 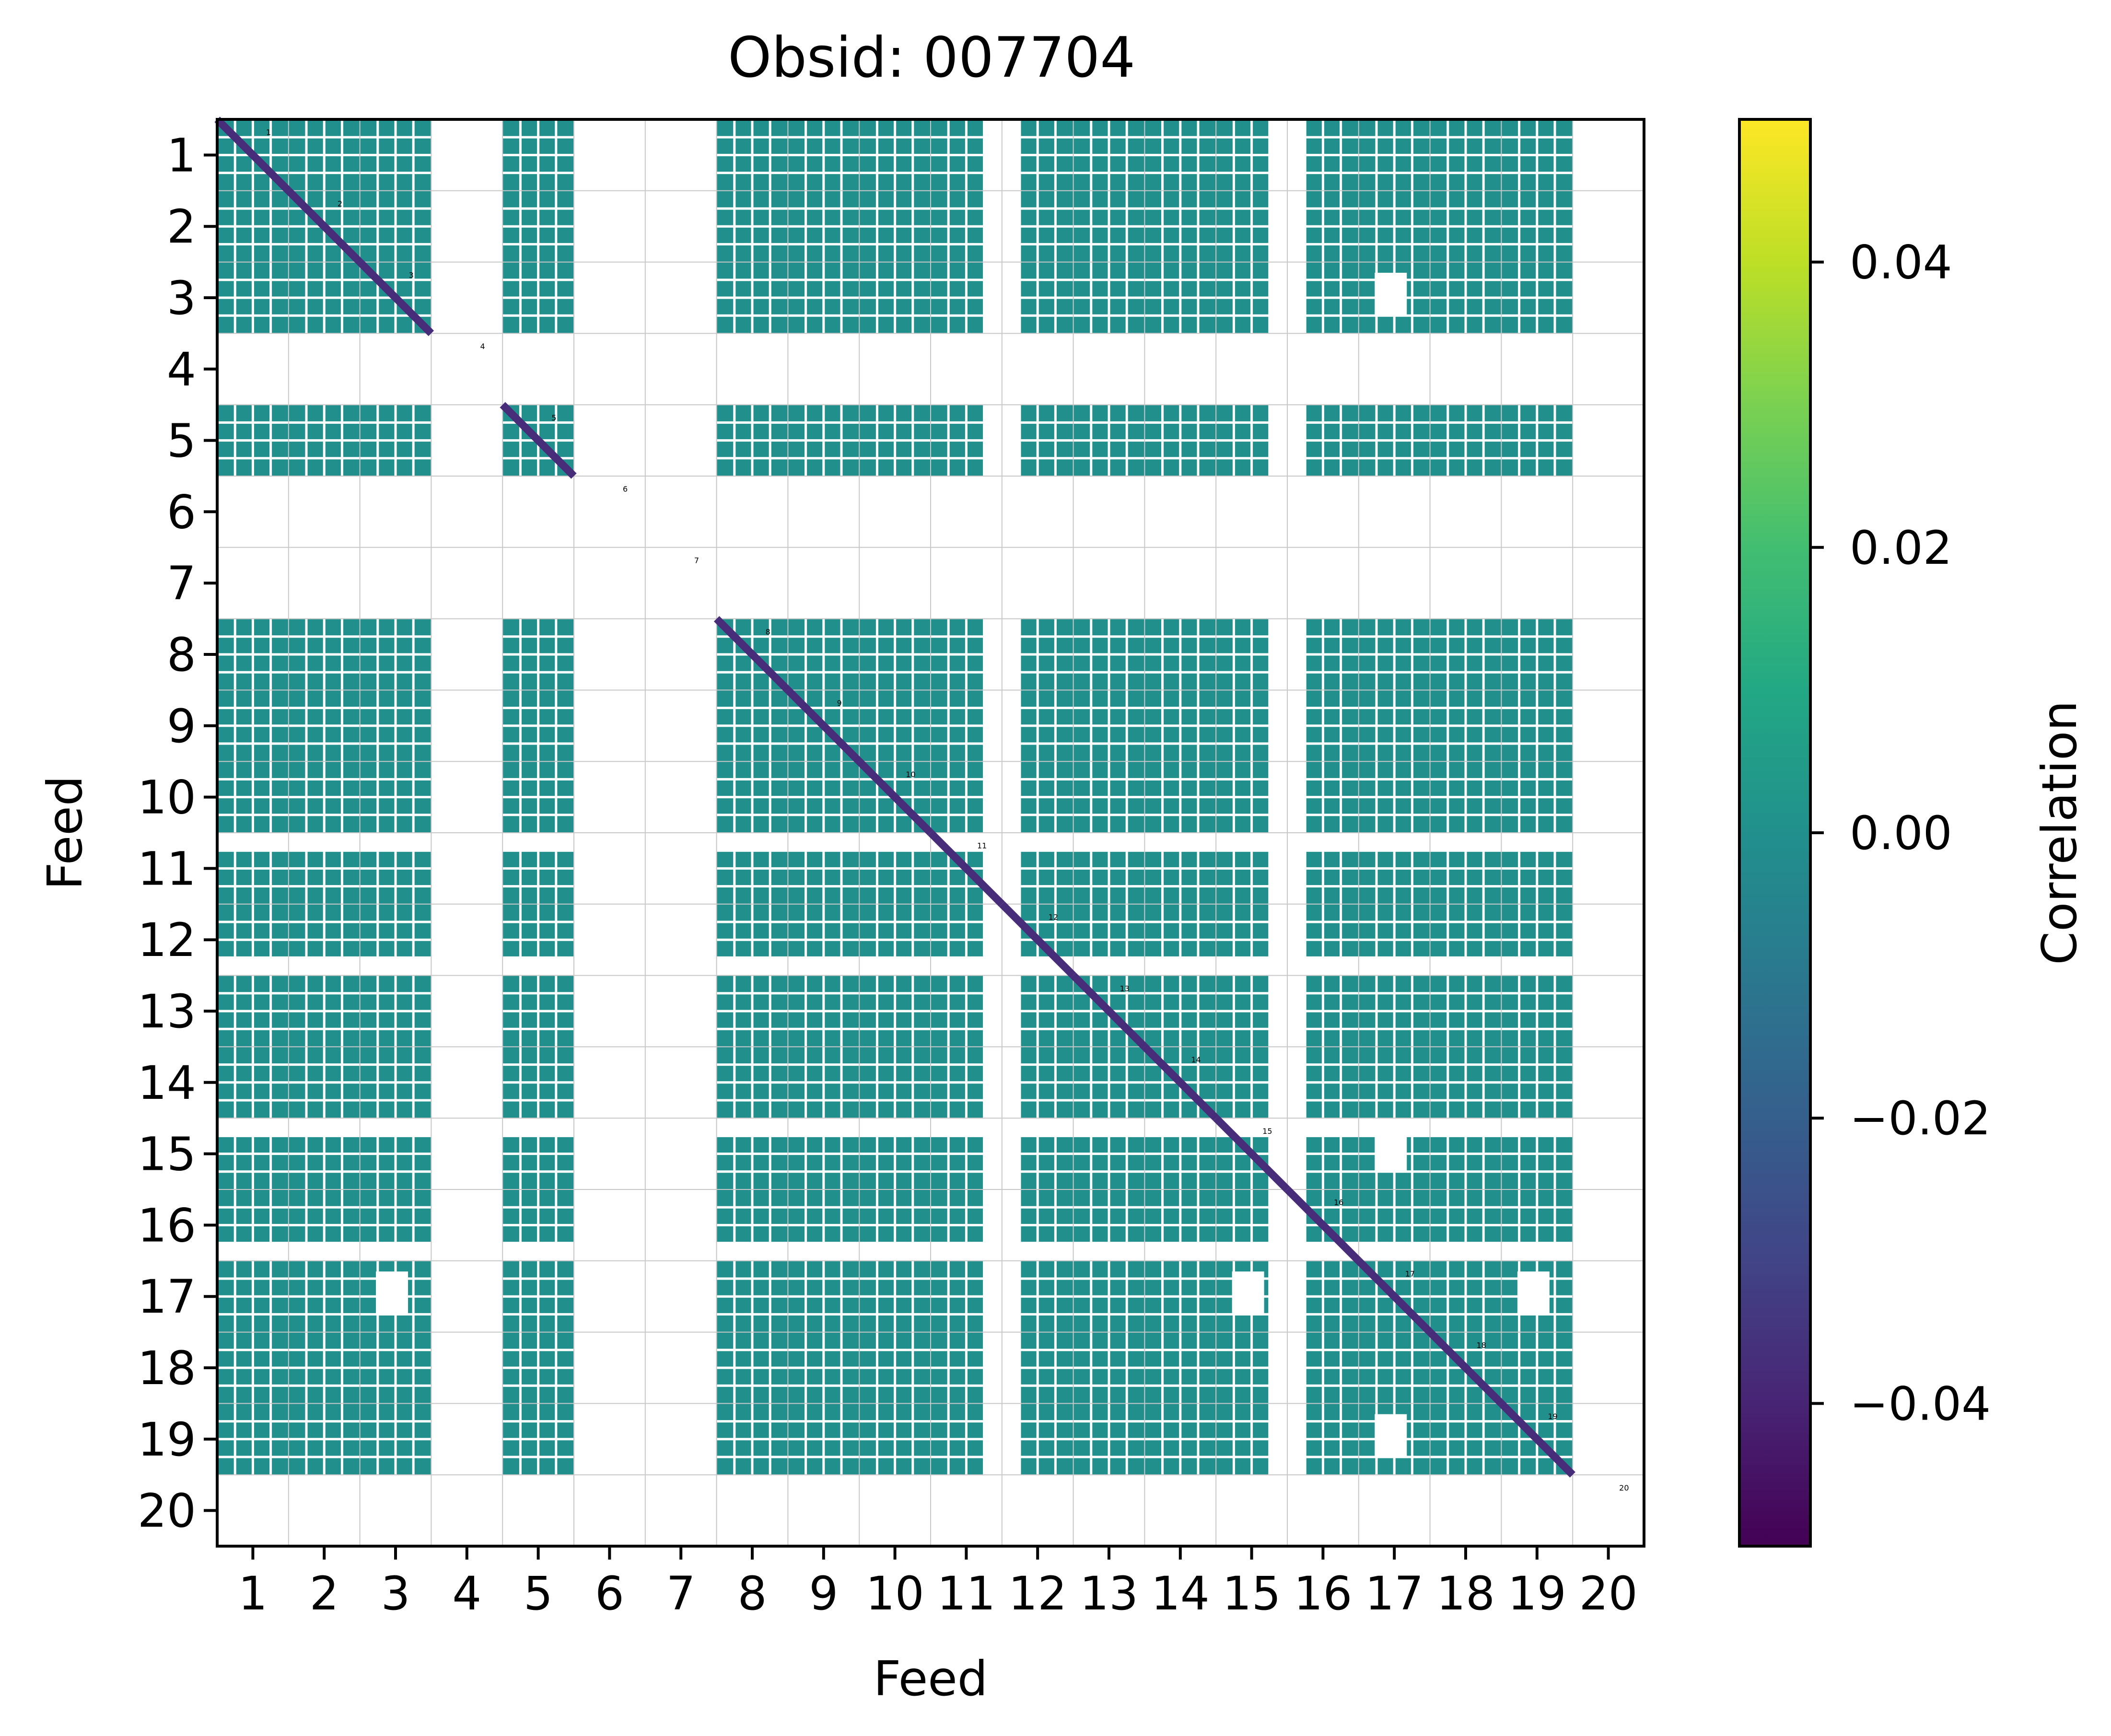 I want to click on colorbar, so click(x=1775, y=833).